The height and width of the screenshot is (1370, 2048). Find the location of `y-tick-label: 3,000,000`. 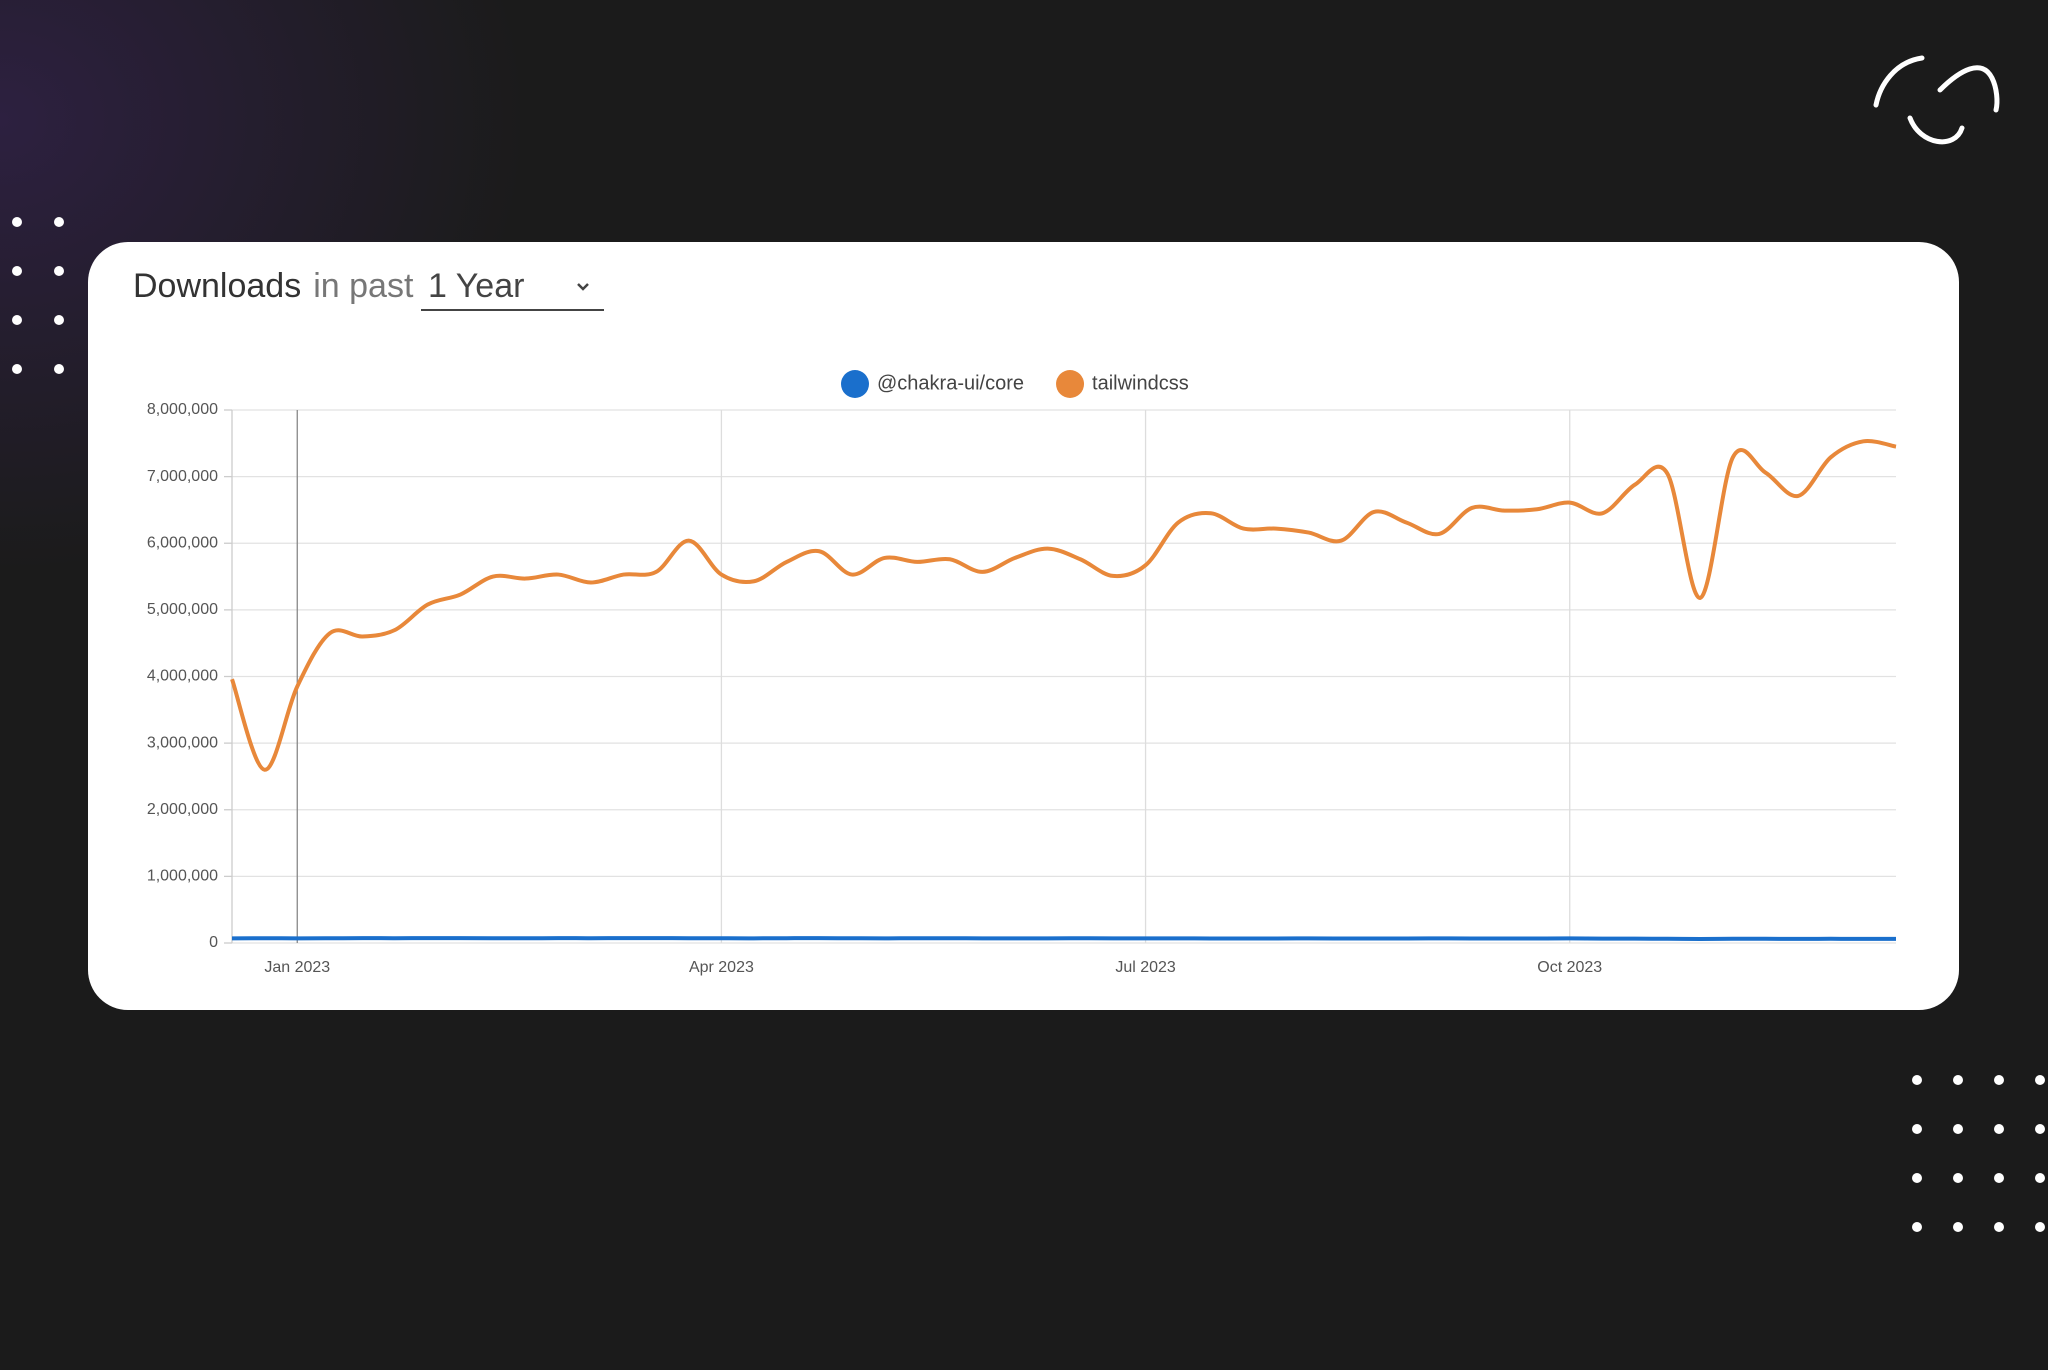

y-tick-label: 3,000,000 is located at coordinates (182, 742).